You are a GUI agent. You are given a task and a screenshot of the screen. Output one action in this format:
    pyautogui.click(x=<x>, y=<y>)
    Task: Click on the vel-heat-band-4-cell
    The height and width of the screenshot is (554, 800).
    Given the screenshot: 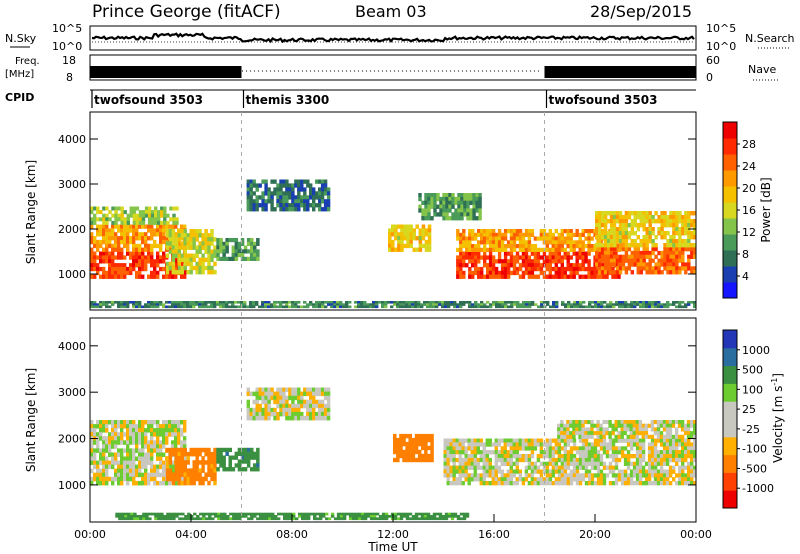 What is the action you would take?
    pyautogui.click(x=398, y=460)
    